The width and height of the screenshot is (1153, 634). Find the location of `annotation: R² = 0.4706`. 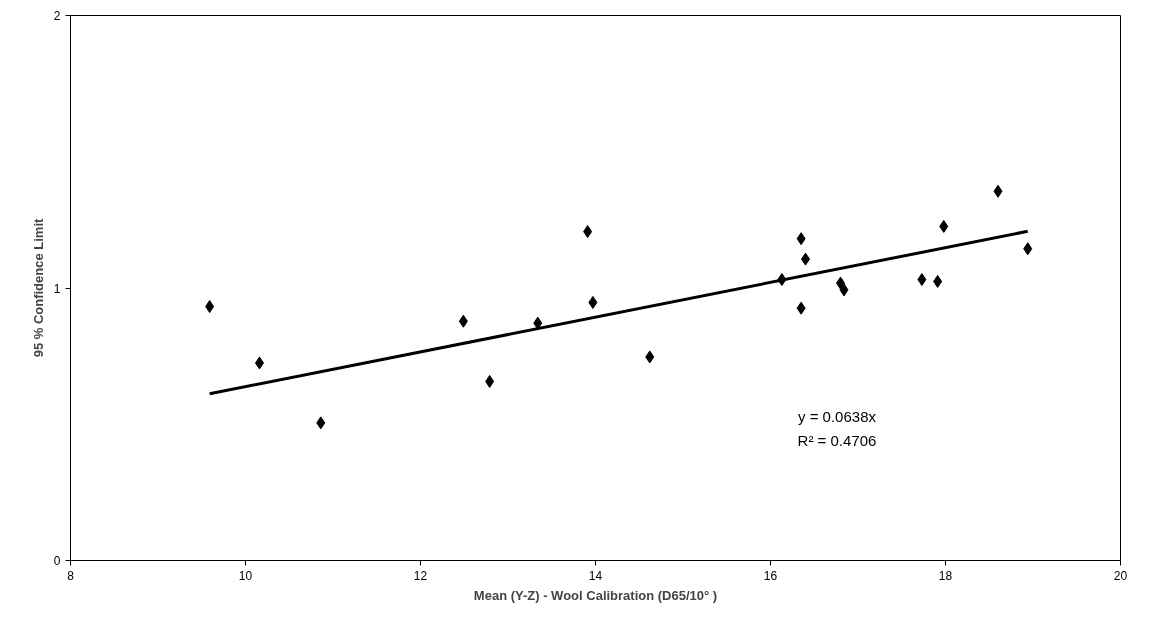

annotation: R² = 0.4706 is located at coordinates (837, 441).